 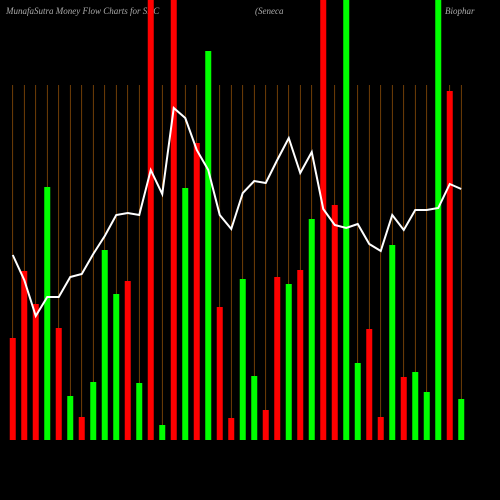 What do you see at coordinates (269, 11) in the screenshot?
I see `chart-subtitle: (Seneca` at bounding box center [269, 11].